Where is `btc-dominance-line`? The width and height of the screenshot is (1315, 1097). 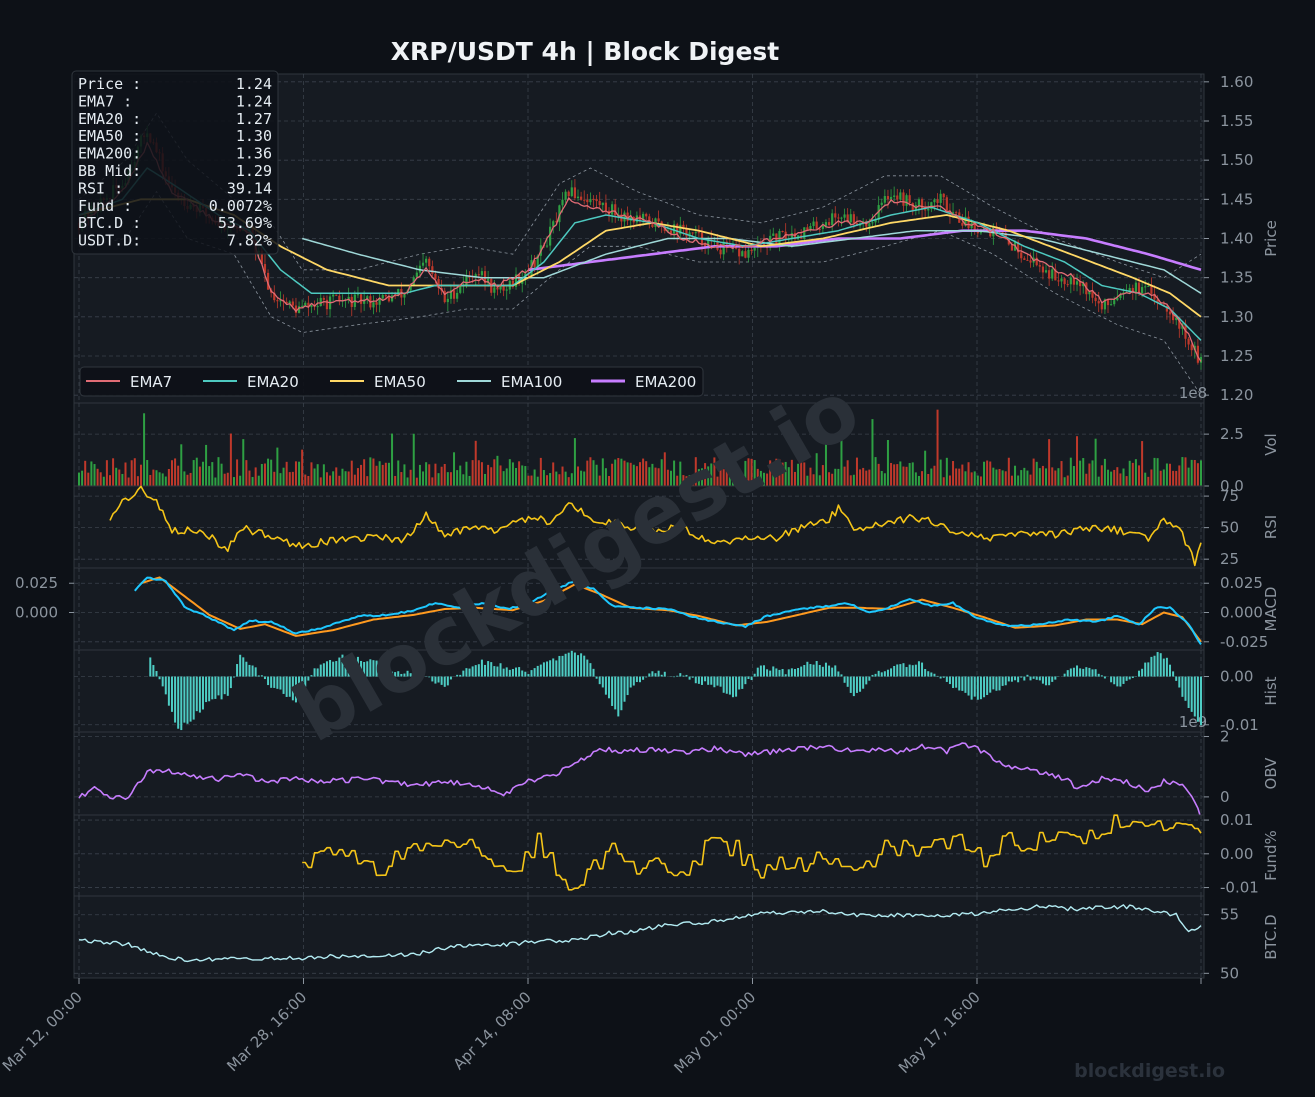 btc-dominance-line is located at coordinates (640, 933).